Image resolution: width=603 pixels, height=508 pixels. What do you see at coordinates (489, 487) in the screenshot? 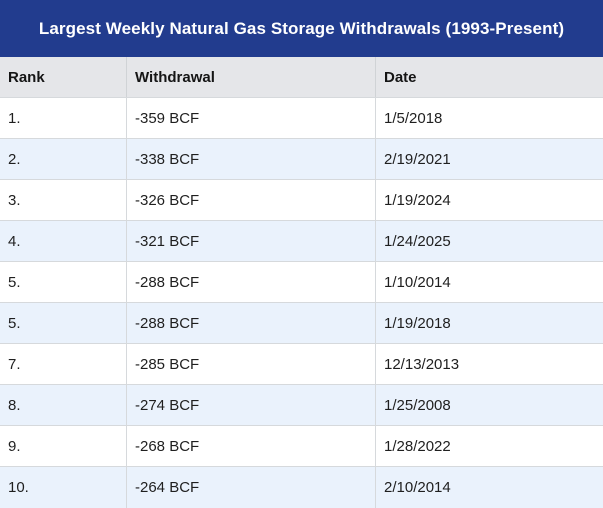
I see `date-cell: 2/10/2014` at bounding box center [489, 487].